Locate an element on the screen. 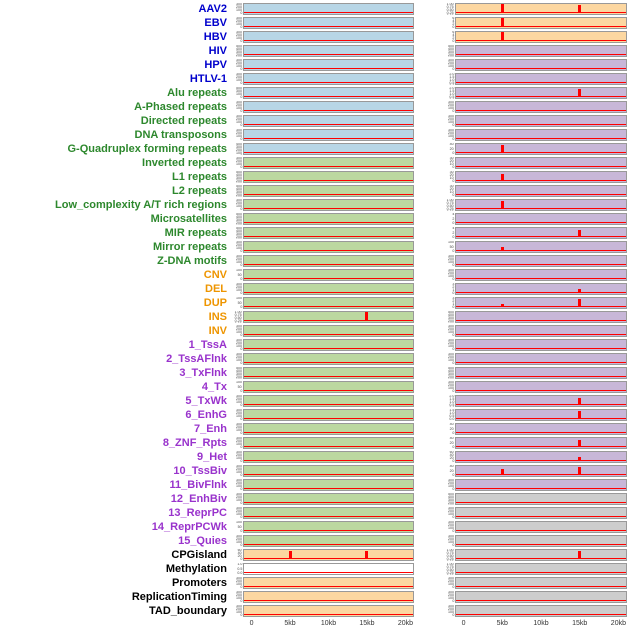 Image resolution: width=630 pixels, height=631 pixels. y-tick-label: 0.5 is located at coordinates (239, 568).